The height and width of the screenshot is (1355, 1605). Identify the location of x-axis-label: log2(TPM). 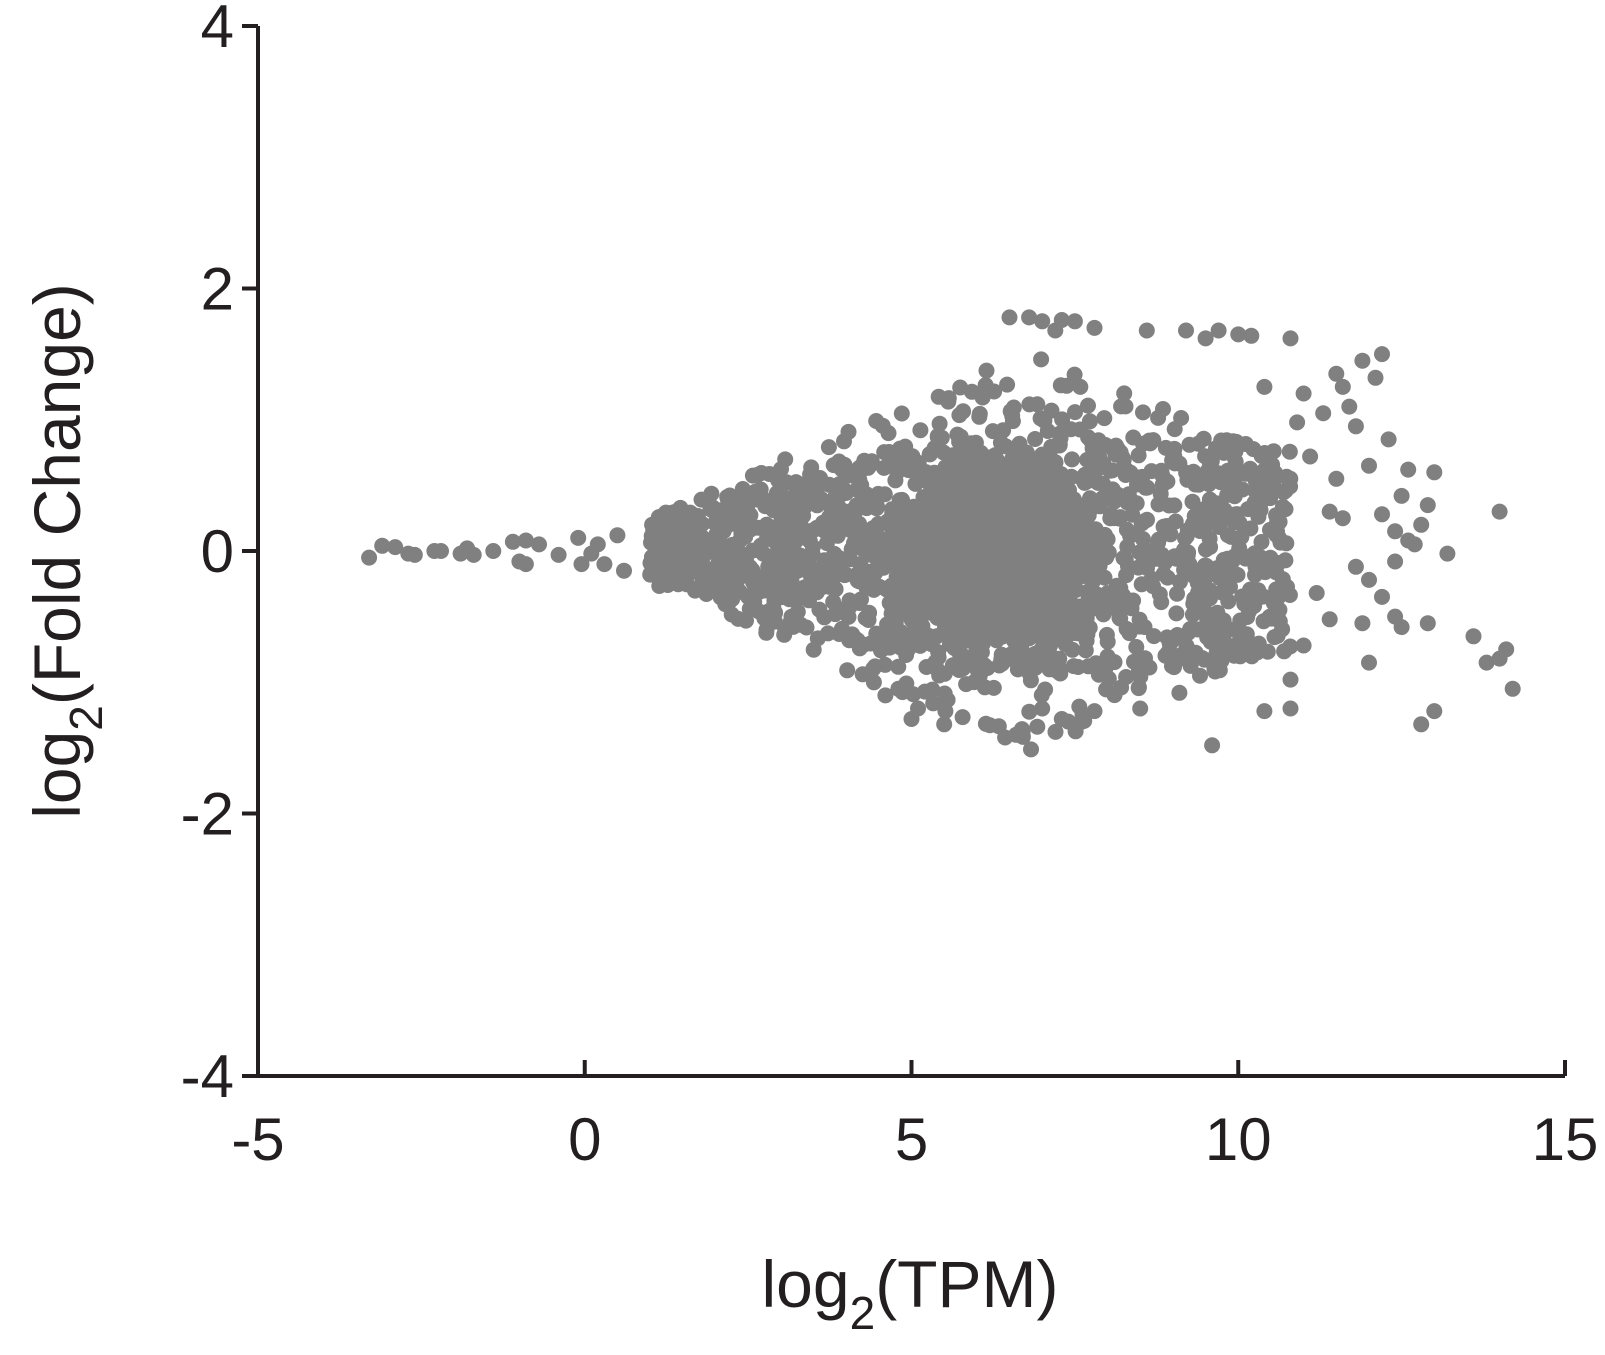
(910, 1293).